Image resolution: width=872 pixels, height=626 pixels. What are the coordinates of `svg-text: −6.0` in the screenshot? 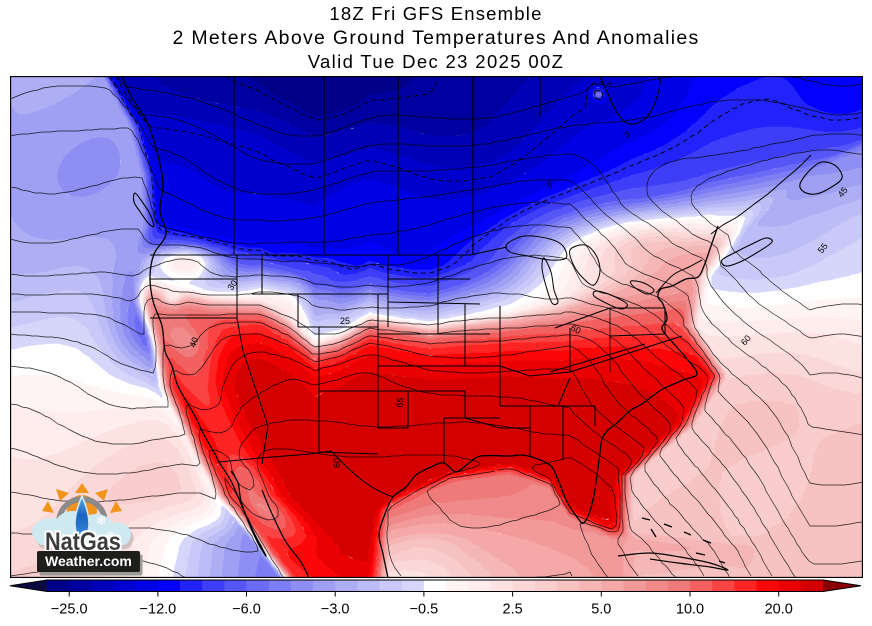 It's located at (246, 610).